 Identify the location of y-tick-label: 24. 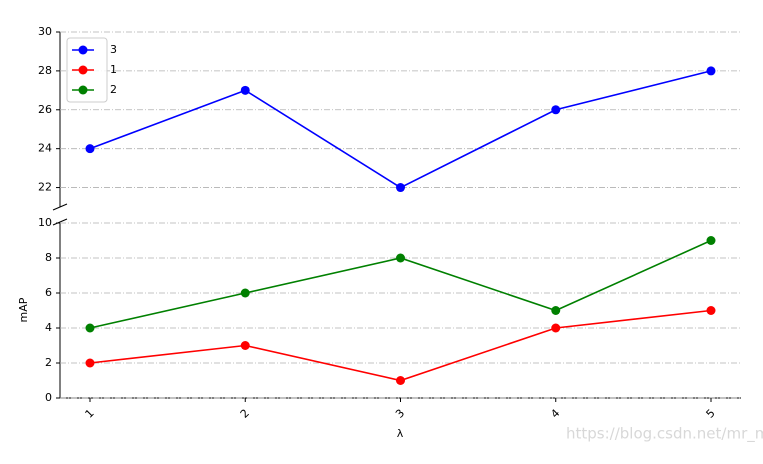
(45, 148).